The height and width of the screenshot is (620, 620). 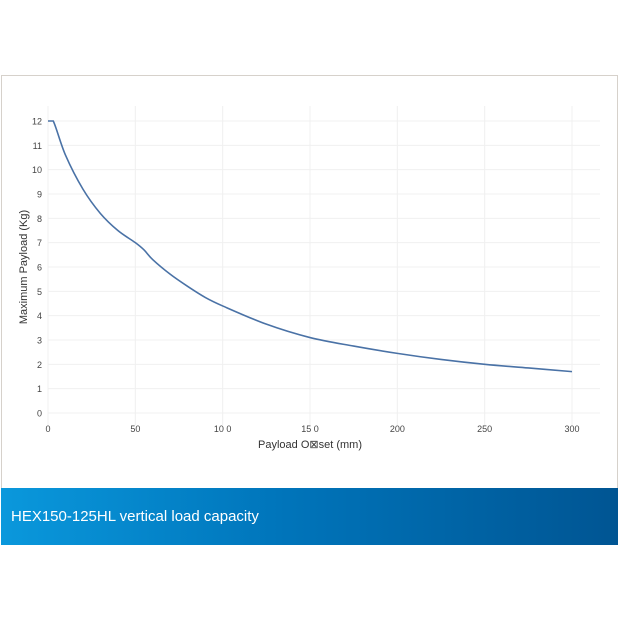 I want to click on x-tick-label: 250, so click(x=484, y=429).